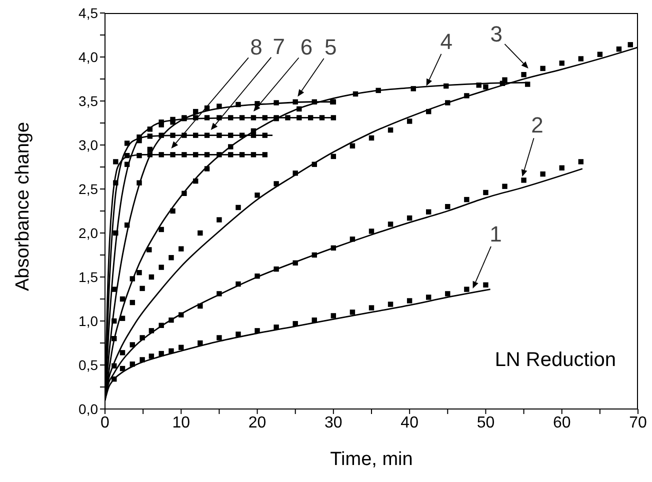 This screenshot has width=652, height=482. Describe the element at coordinates (88, 276) in the screenshot. I see `y-tick-label: 1,5` at that location.